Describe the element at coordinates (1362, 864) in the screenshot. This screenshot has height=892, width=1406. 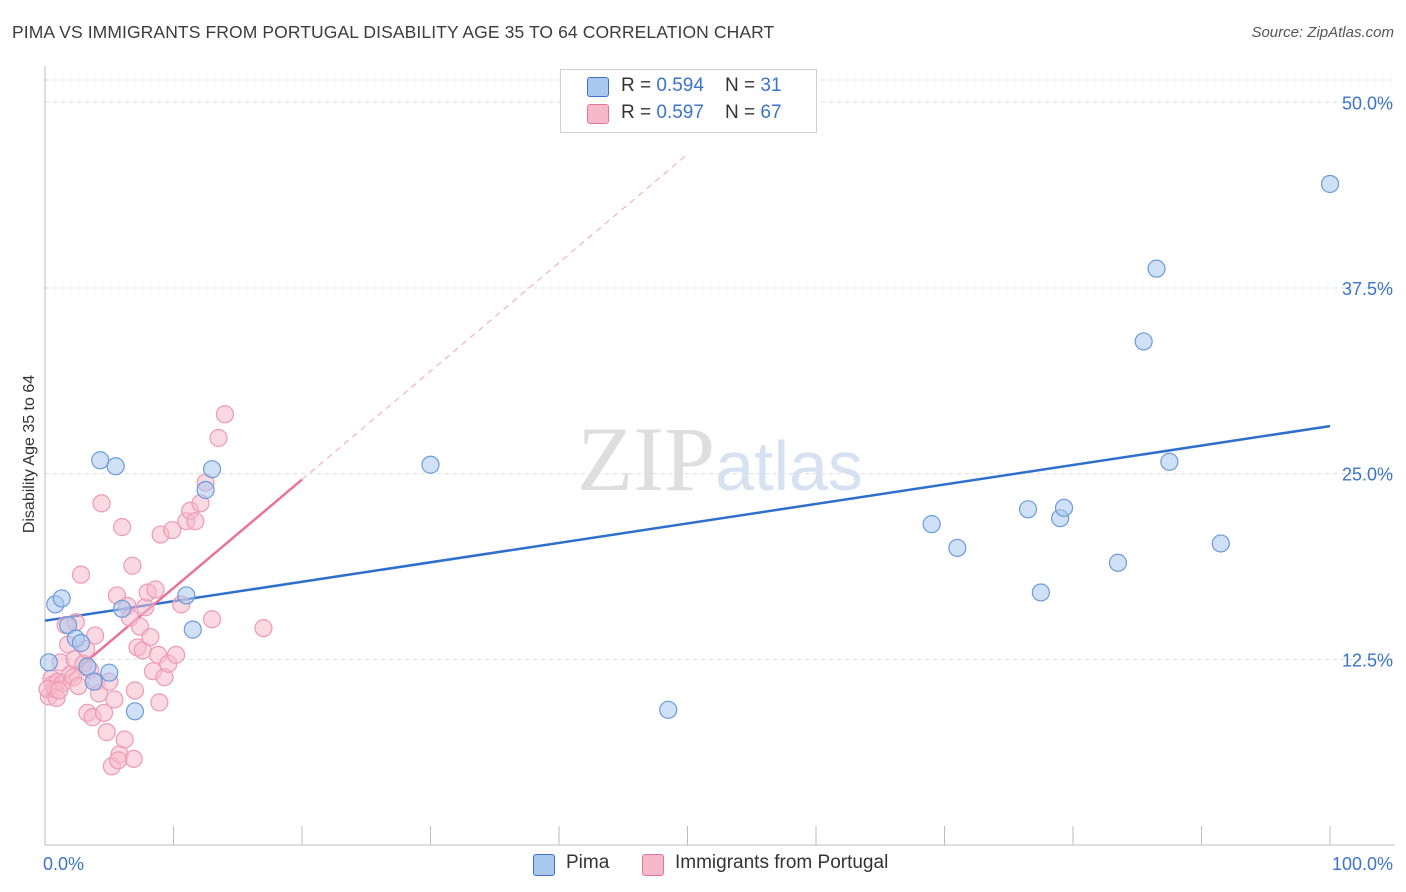
I see `x-tick-label: 100.0%` at that location.